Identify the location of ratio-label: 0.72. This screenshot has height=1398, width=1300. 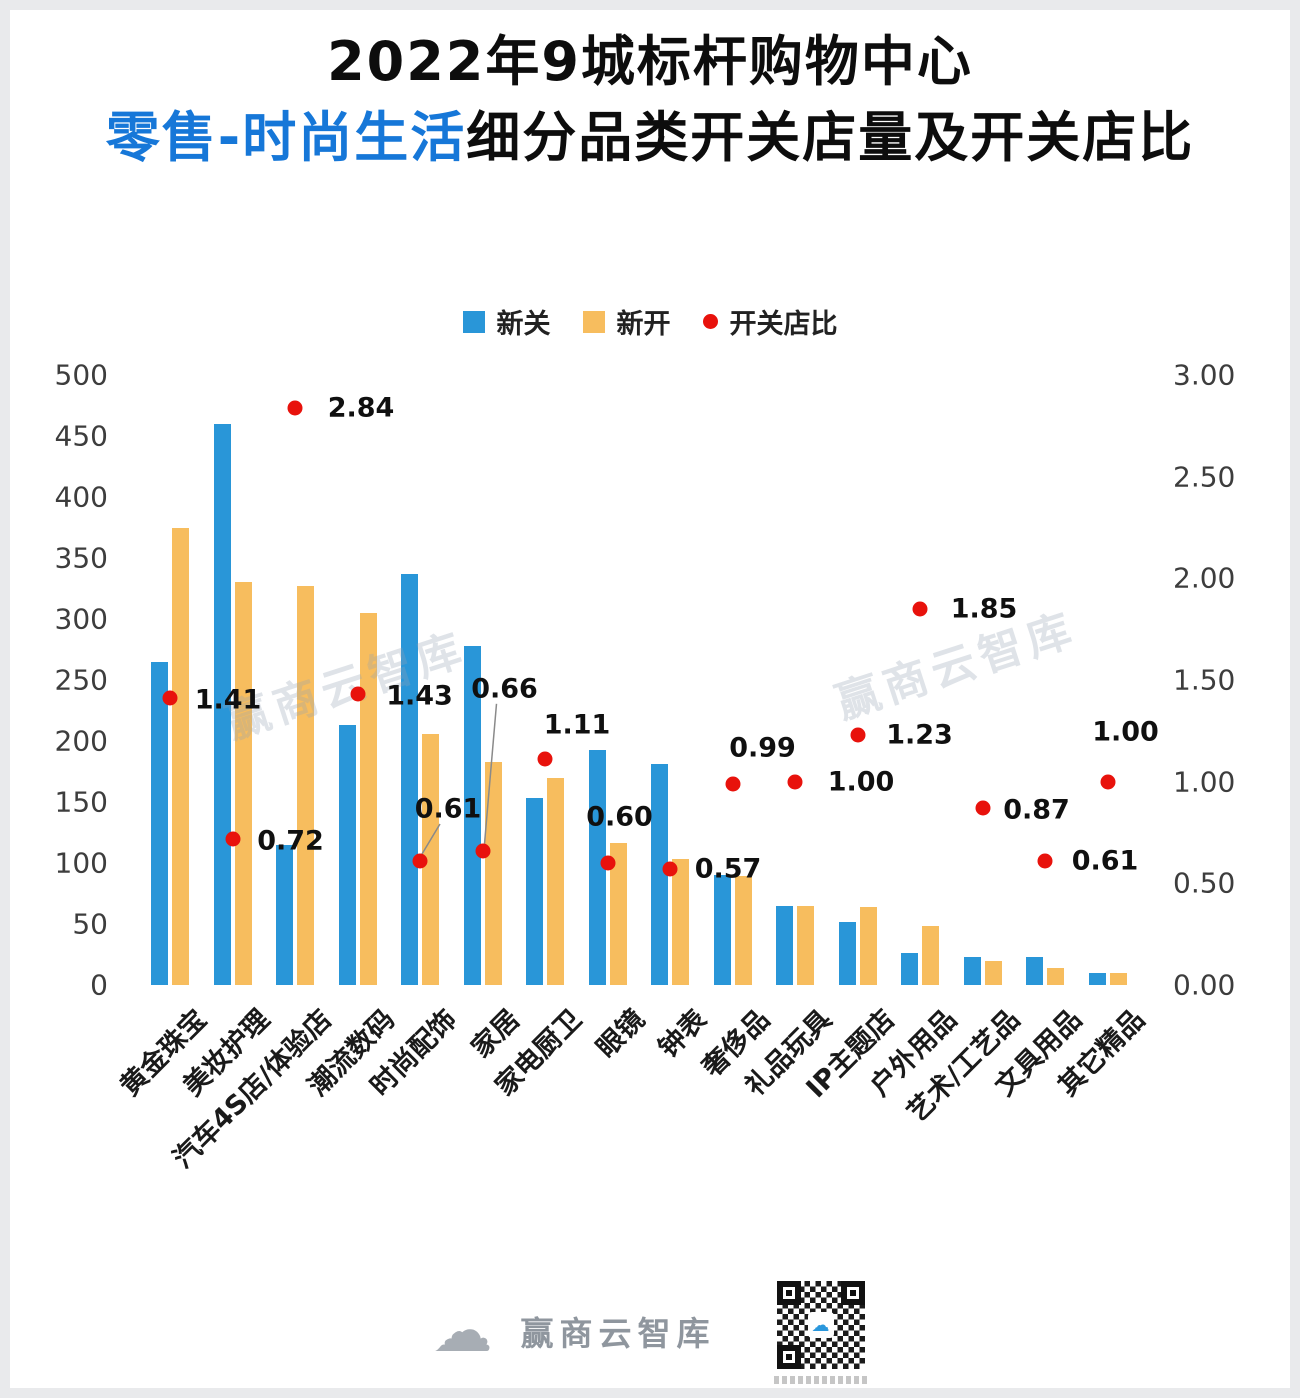
(290, 841).